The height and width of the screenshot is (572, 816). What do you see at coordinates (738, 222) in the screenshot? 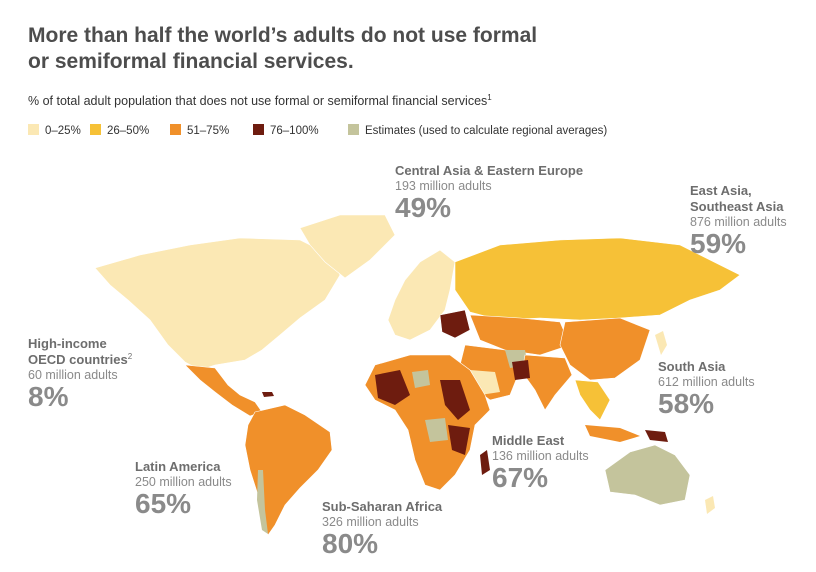
I see `region-adults: 876 million adults` at bounding box center [738, 222].